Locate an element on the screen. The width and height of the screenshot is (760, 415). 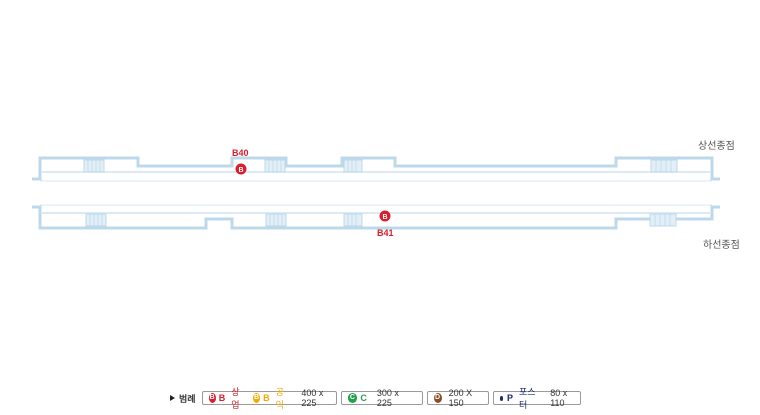
legend-p-code: P is located at coordinates (510, 398).